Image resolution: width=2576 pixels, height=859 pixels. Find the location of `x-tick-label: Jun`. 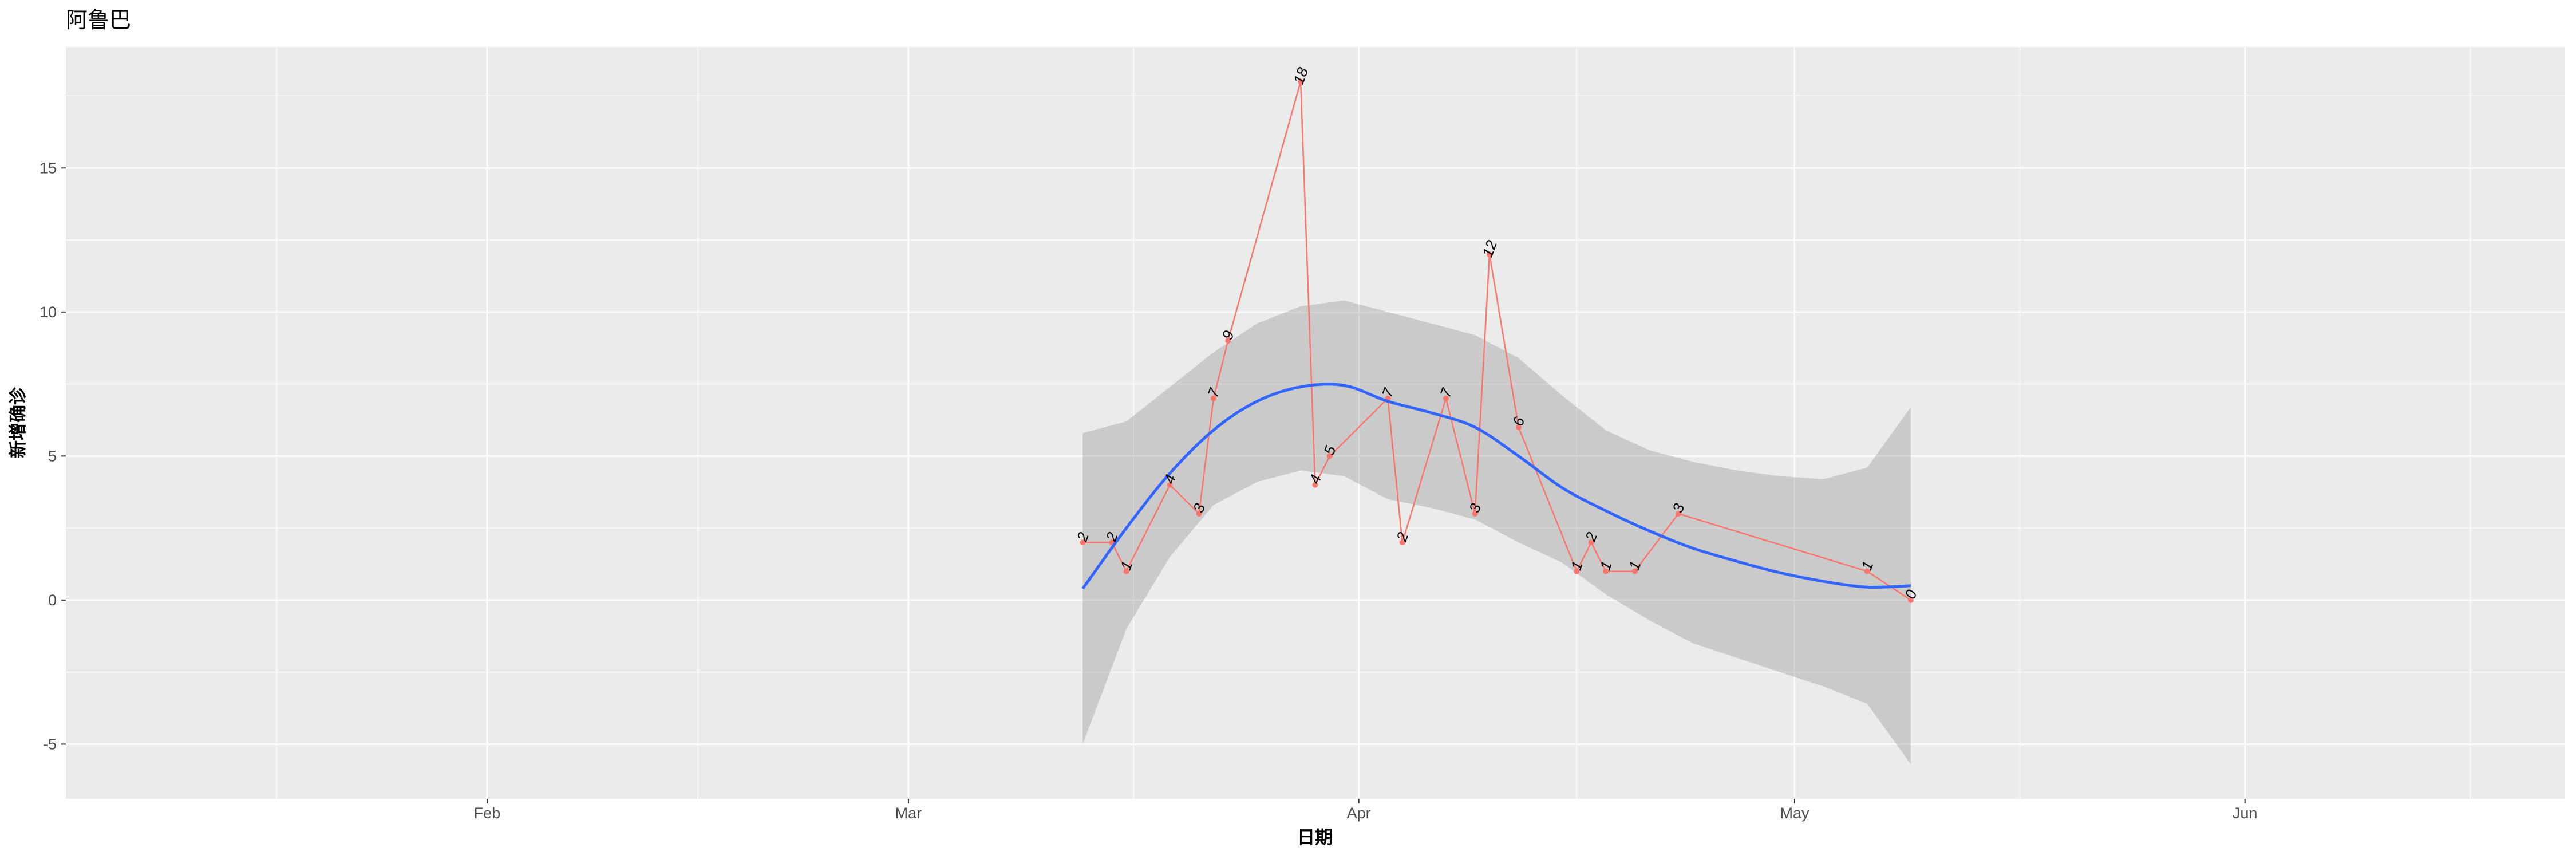

x-tick-label: Jun is located at coordinates (2245, 813).